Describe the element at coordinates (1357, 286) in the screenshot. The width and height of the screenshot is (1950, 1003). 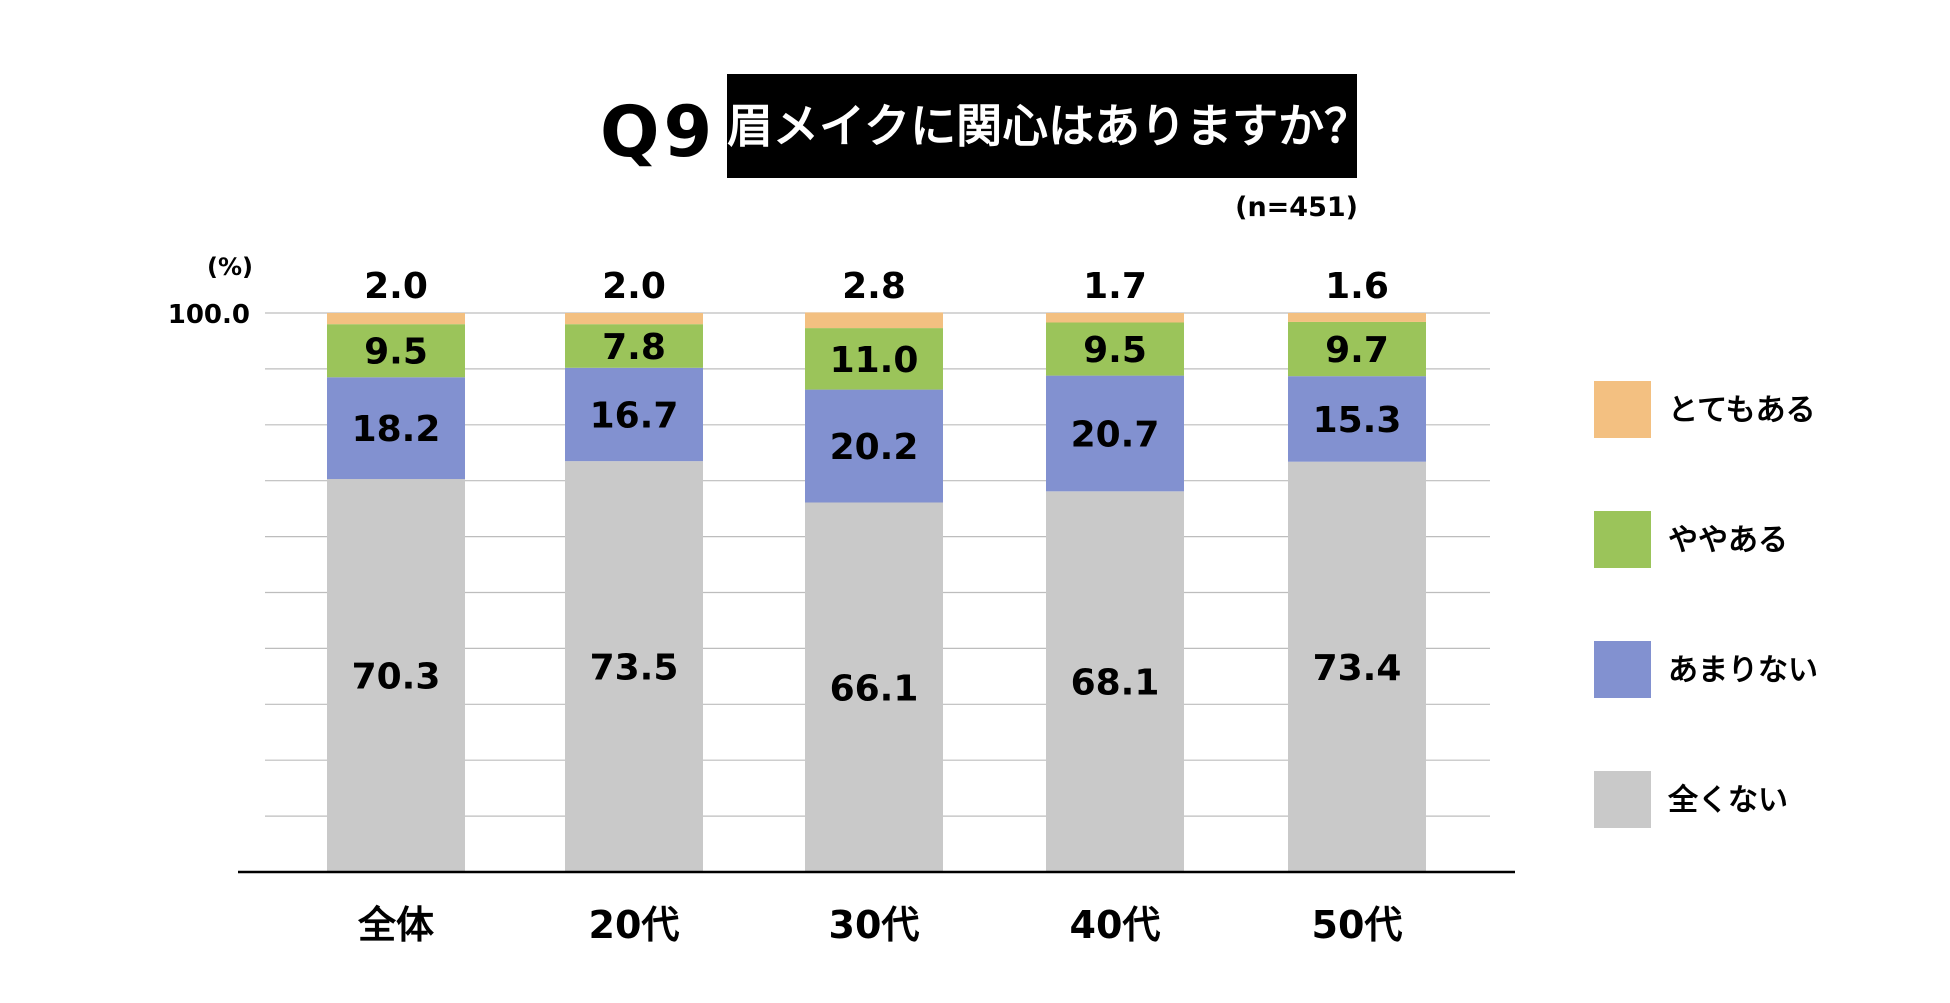
I see `data-label: 1.6` at that location.